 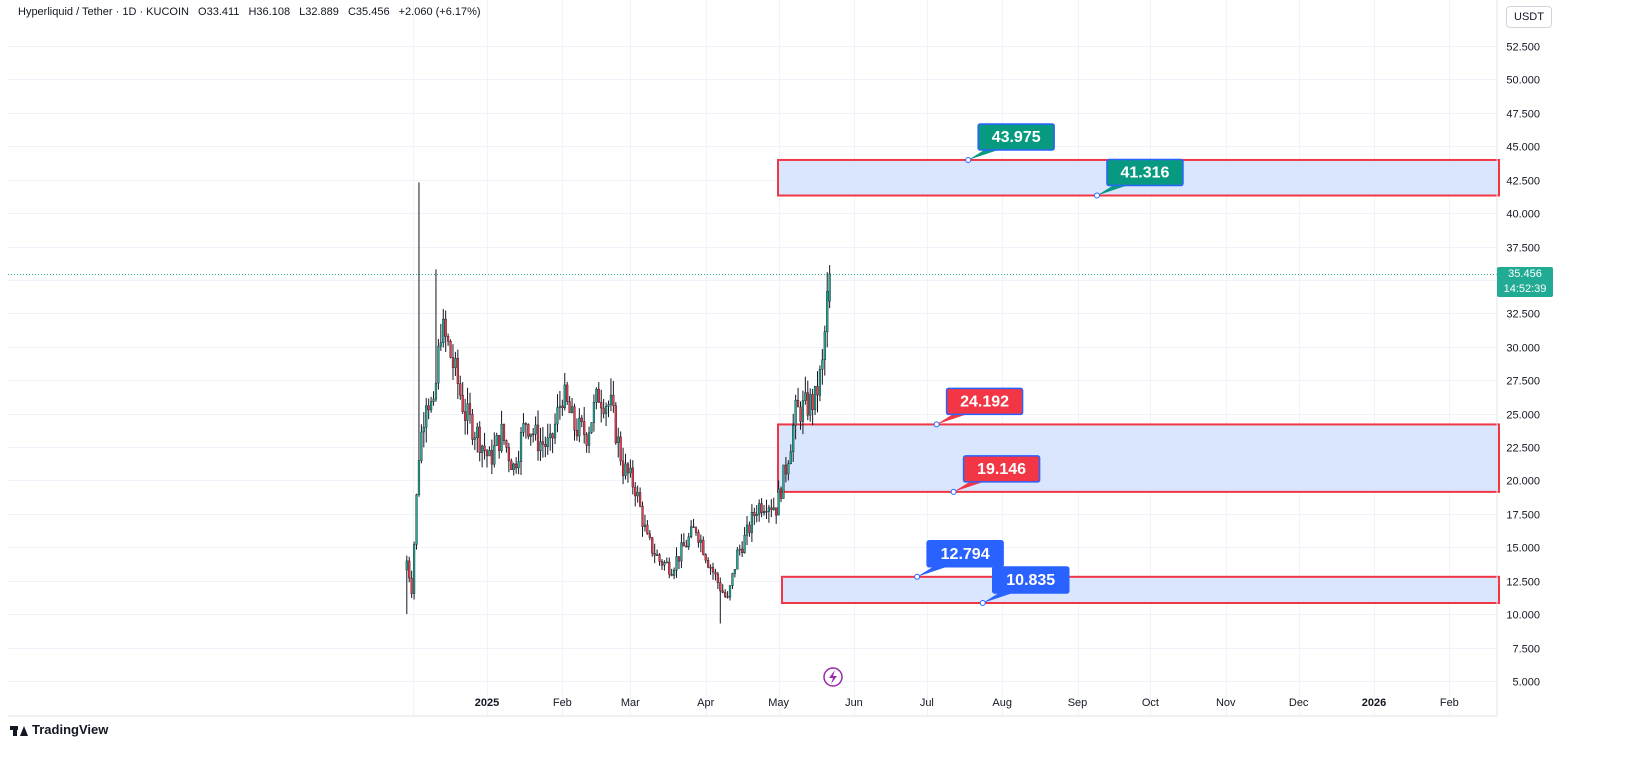 What do you see at coordinates (1523, 315) in the screenshot?
I see `y-tick-label: 32.500` at bounding box center [1523, 315].